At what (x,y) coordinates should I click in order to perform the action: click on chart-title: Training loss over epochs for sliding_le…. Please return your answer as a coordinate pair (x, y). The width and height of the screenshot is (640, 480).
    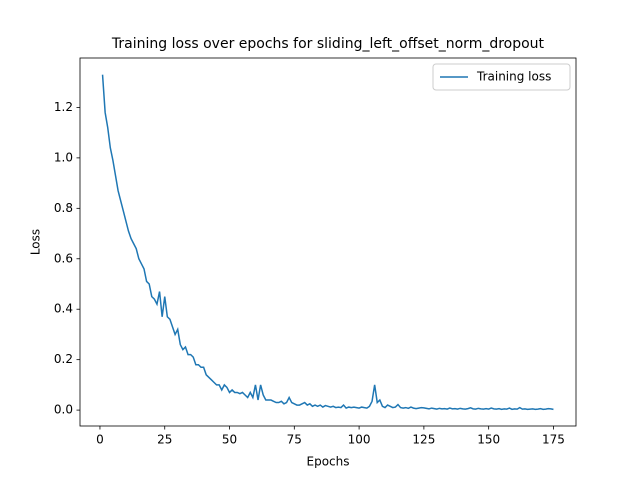
    Looking at the image, I should click on (328, 44).